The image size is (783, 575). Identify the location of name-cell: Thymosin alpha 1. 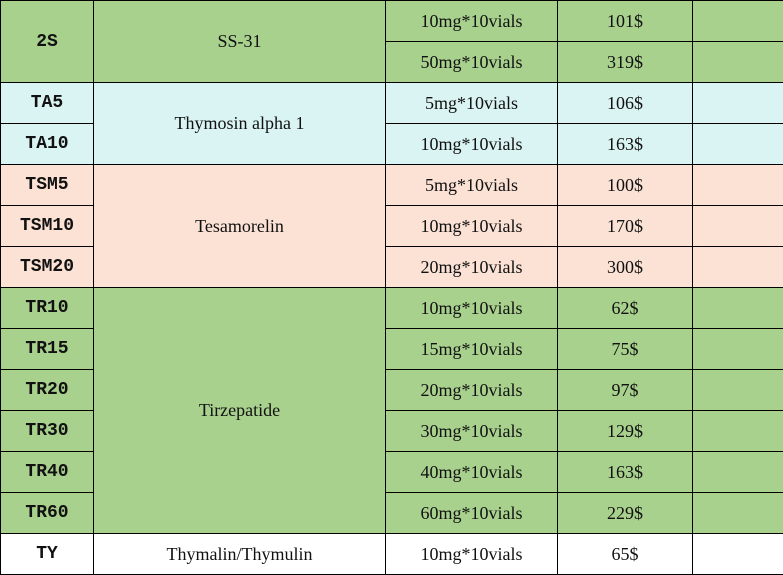
(239, 123).